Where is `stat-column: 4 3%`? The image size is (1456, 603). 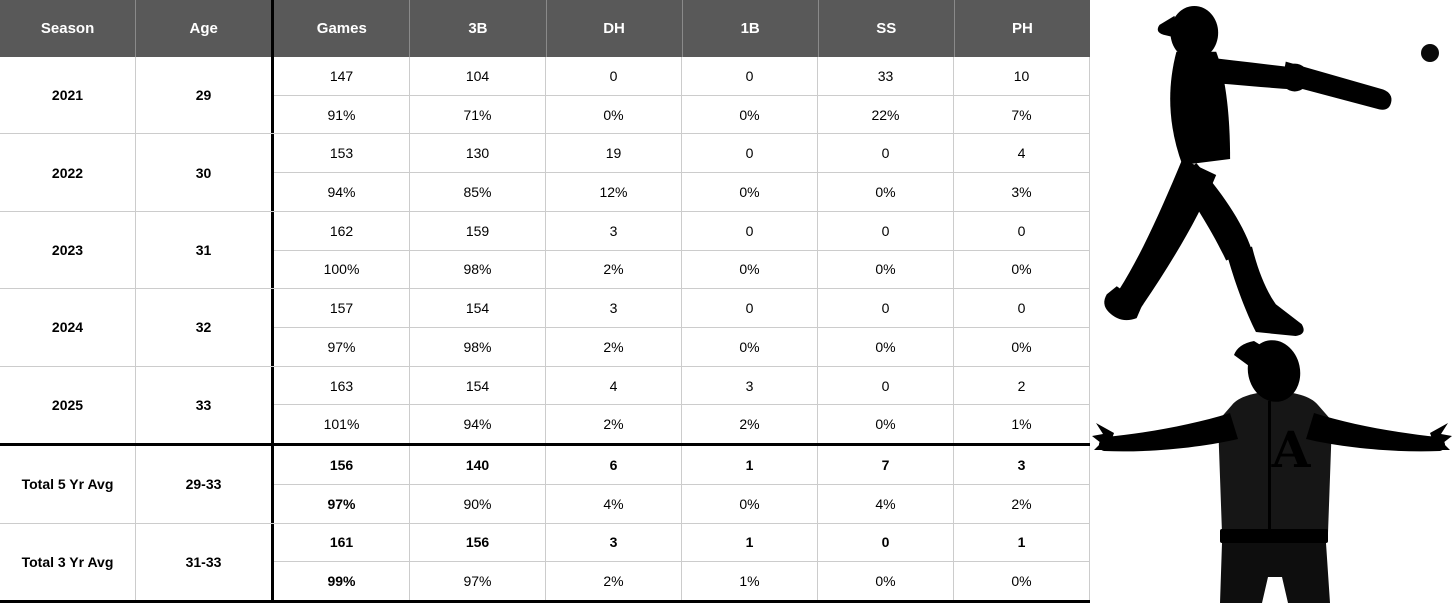 stat-column: 4 3% is located at coordinates (1022, 172).